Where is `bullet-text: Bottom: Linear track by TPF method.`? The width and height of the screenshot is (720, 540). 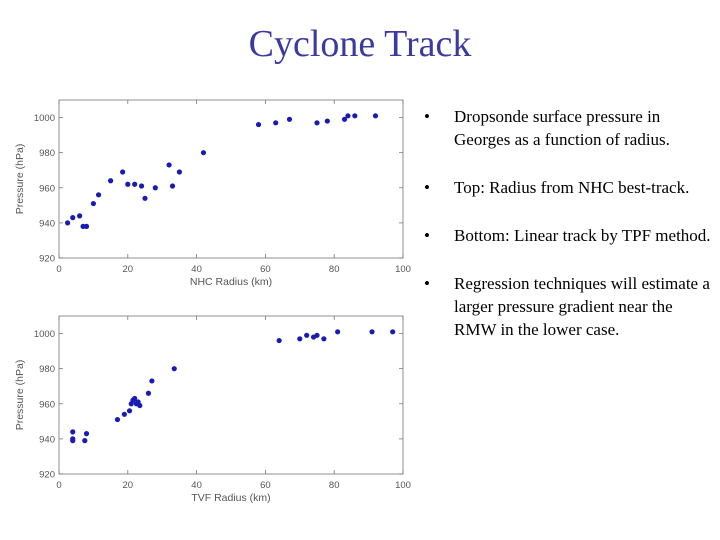
bullet-text: Bottom: Linear track by TPF method. is located at coordinates (582, 235).